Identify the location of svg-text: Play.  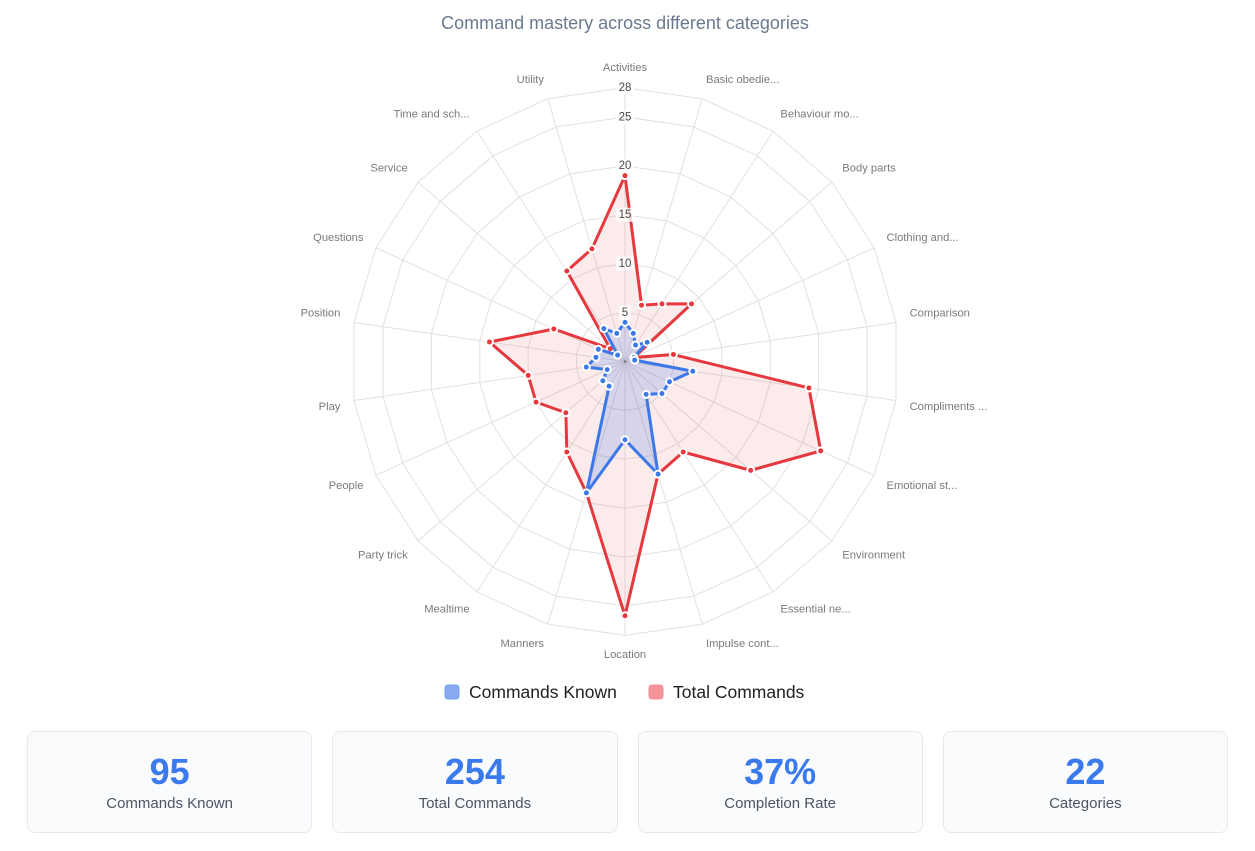
(330, 407).